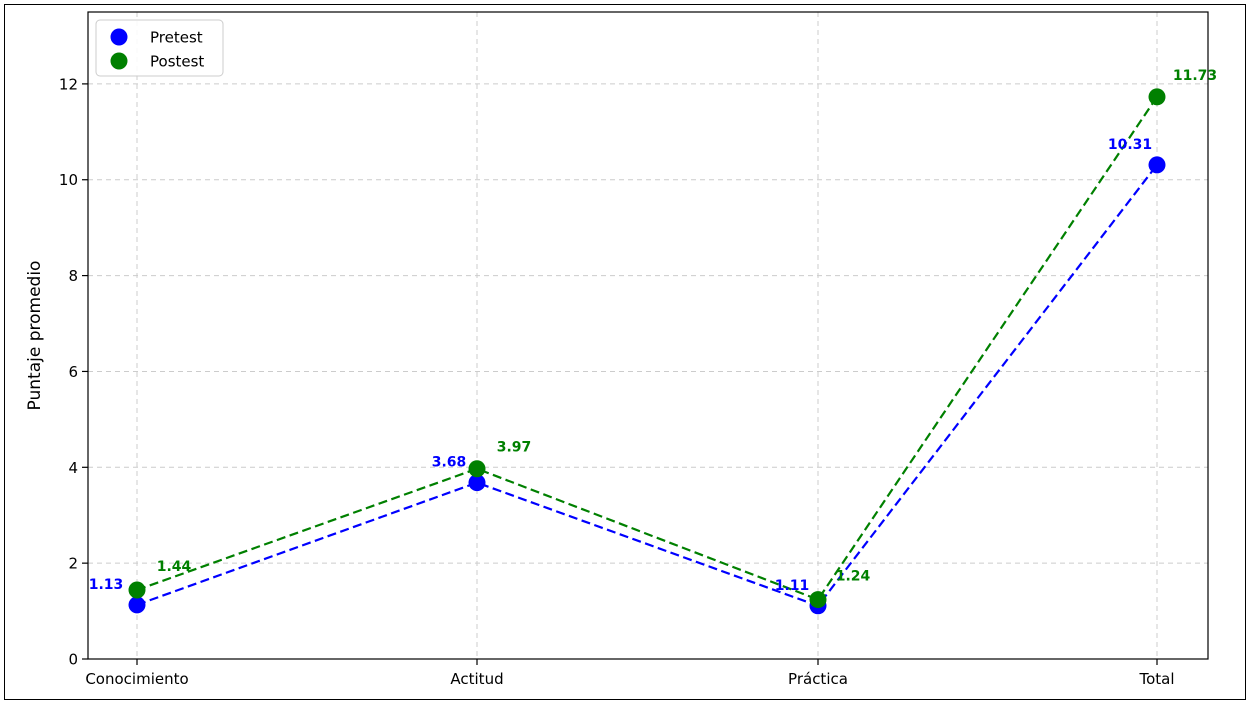  What do you see at coordinates (73, 276) in the screenshot?
I see `y-tick-label: 8` at bounding box center [73, 276].